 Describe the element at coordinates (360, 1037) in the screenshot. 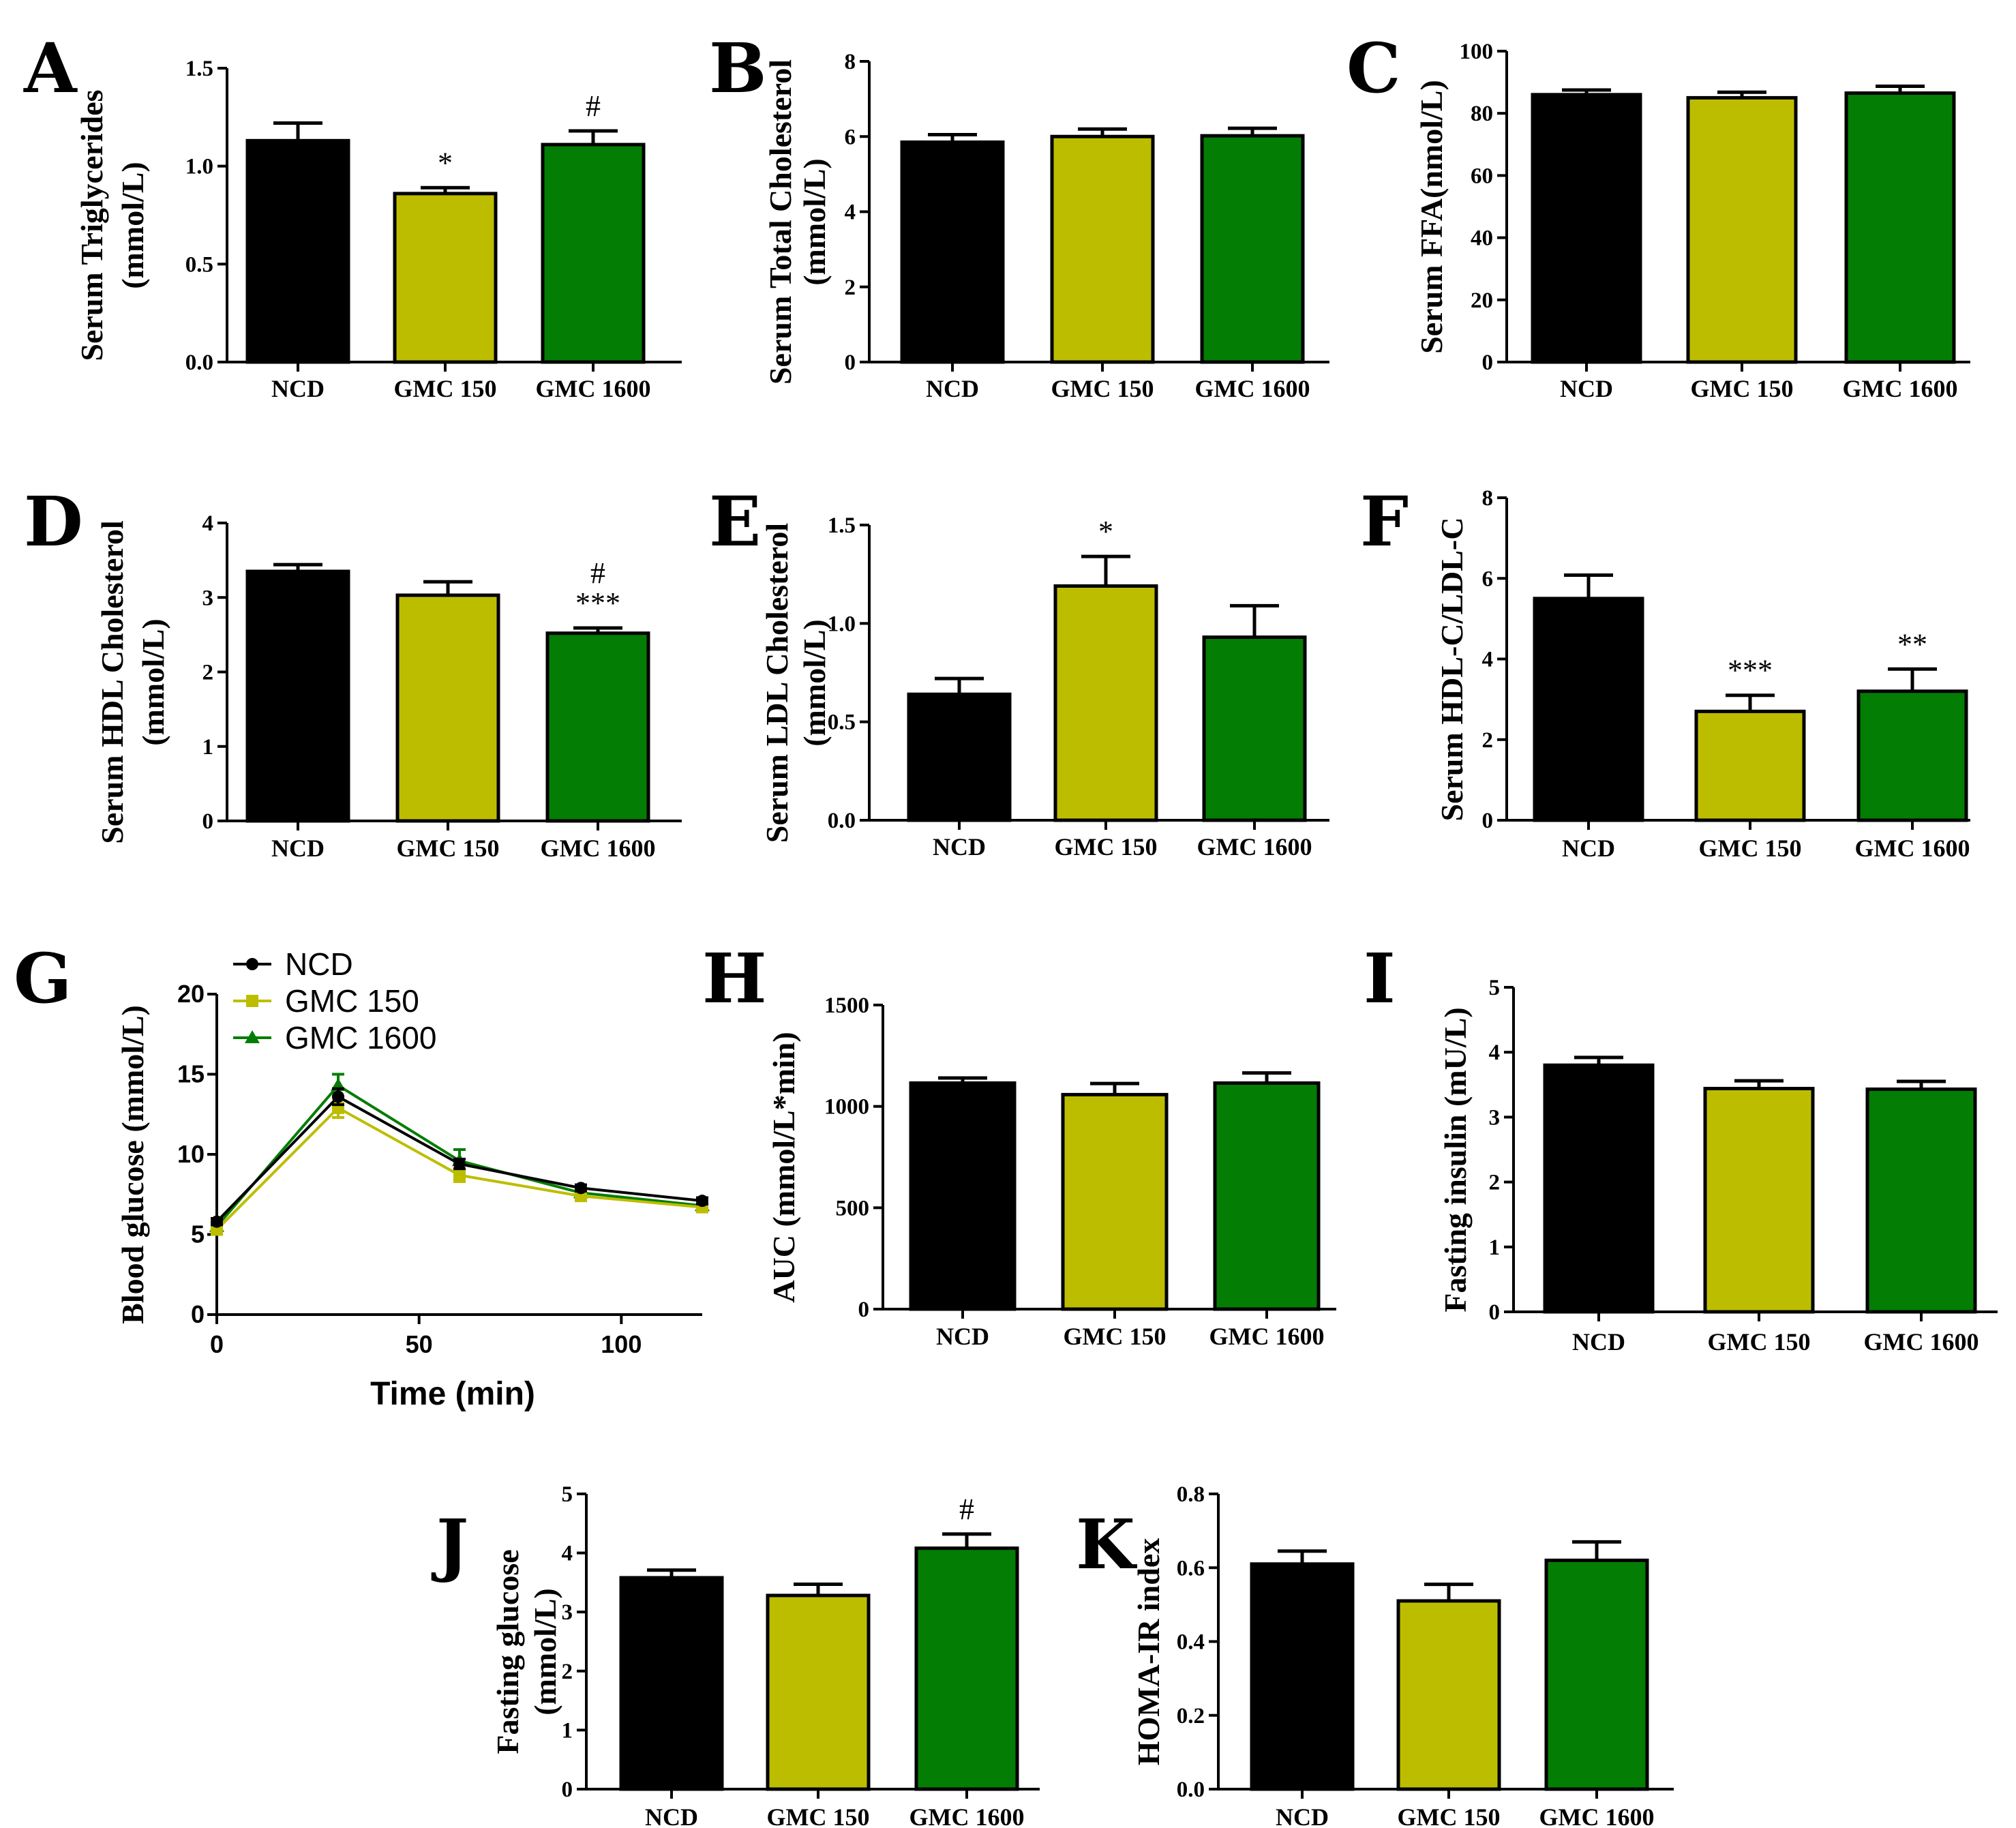

I see `legend-entry: GMC 1600` at that location.